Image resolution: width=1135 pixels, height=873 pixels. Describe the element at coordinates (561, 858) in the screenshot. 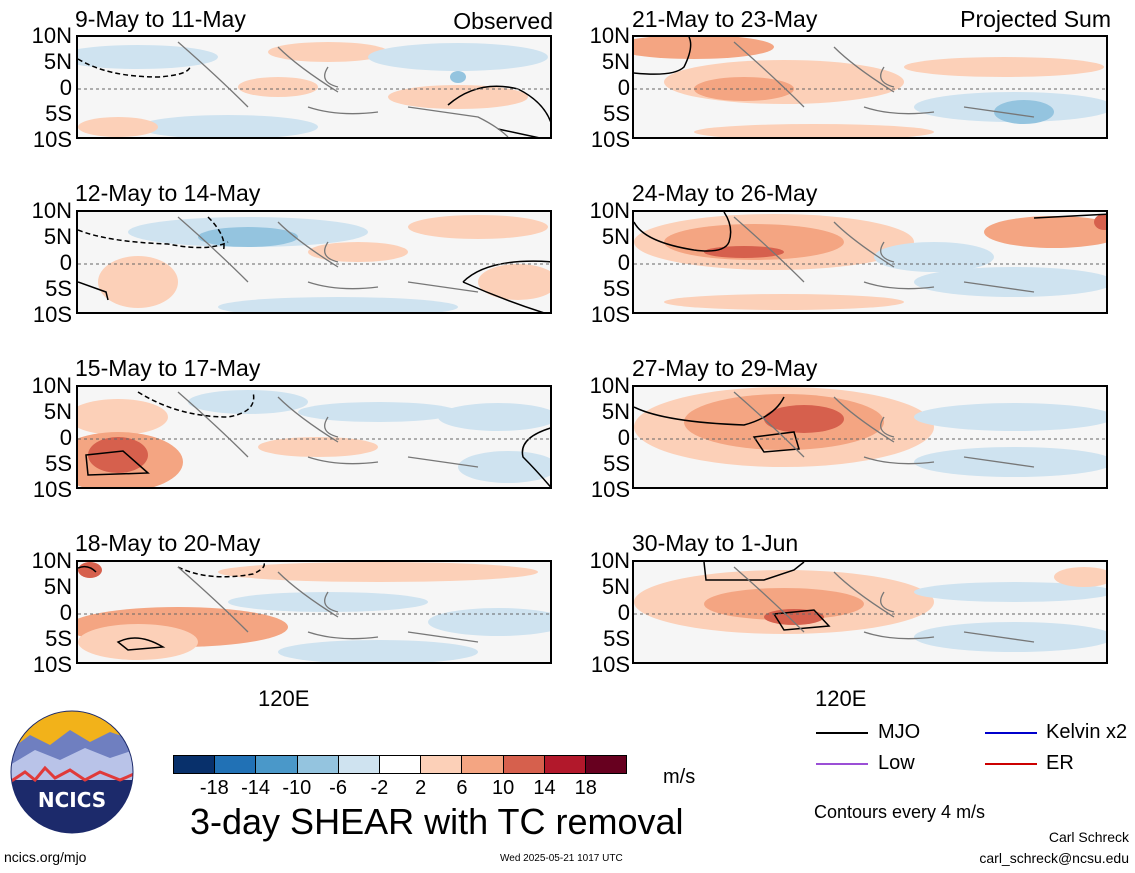

I see `footer-timestamp: Wed 2025-05-21 1017 UTC` at that location.